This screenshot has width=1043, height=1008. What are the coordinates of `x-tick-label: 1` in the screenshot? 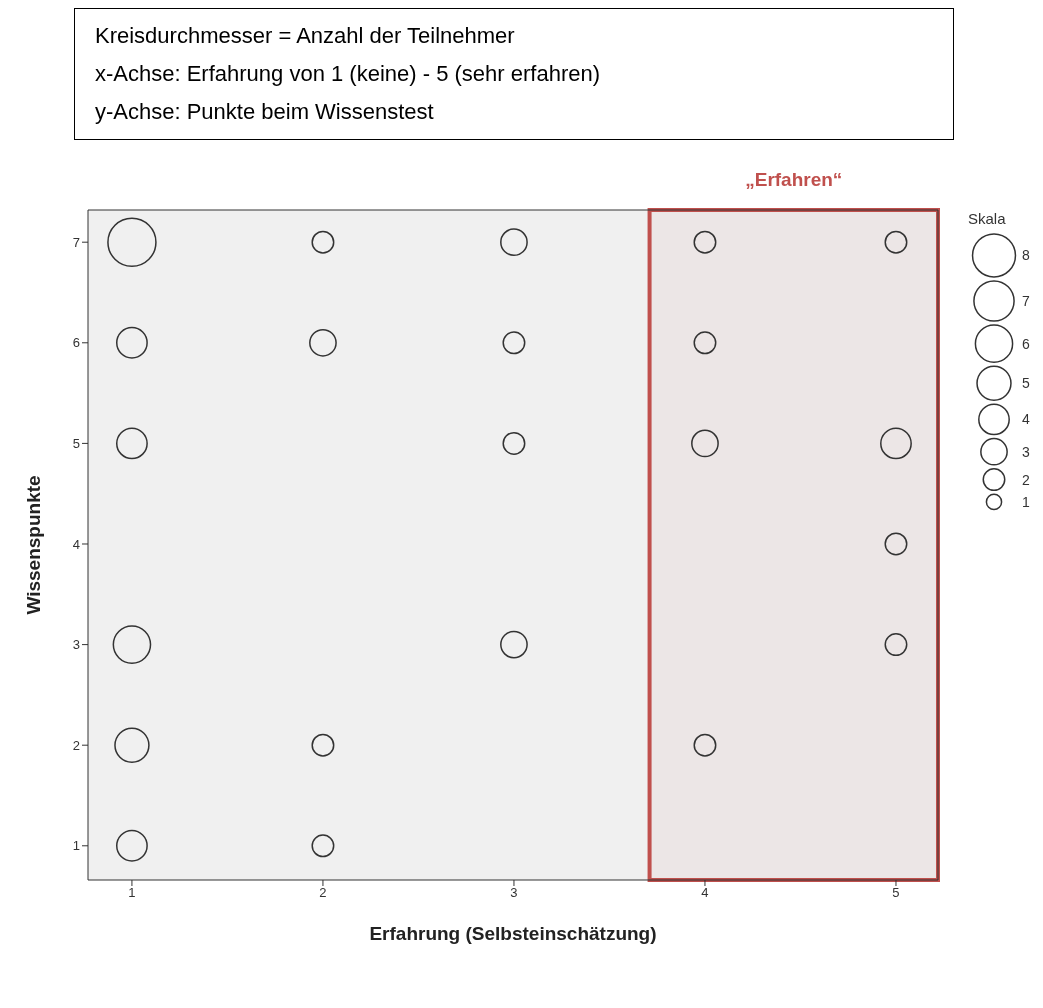 It's located at (132, 893).